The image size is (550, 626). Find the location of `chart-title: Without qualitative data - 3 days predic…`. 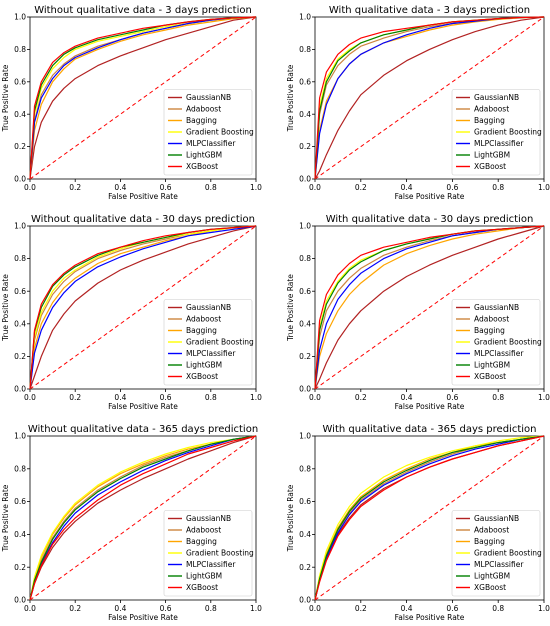

chart-title: Without qualitative data - 3 days predic… is located at coordinates (143, 10).